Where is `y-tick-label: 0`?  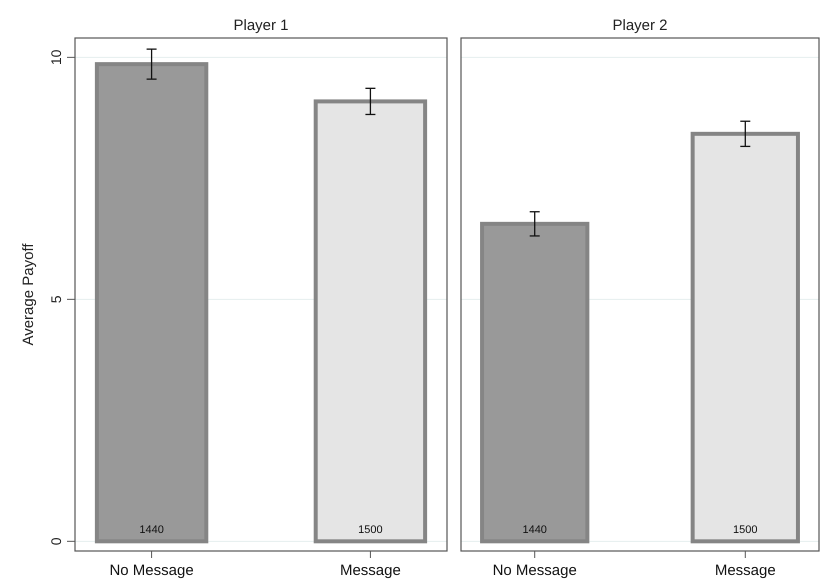
y-tick-label: 0 is located at coordinates (56, 541).